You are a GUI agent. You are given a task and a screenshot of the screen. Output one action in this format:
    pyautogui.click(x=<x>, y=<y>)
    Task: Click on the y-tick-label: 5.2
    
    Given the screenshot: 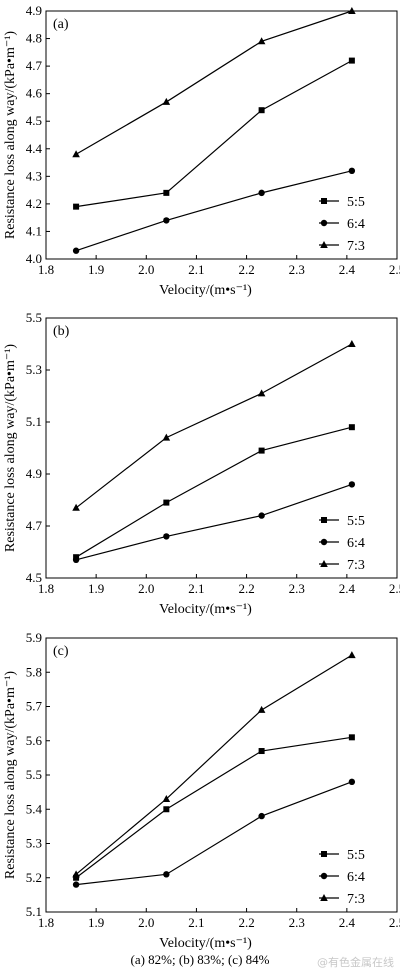 What is the action you would take?
    pyautogui.click(x=34, y=877)
    